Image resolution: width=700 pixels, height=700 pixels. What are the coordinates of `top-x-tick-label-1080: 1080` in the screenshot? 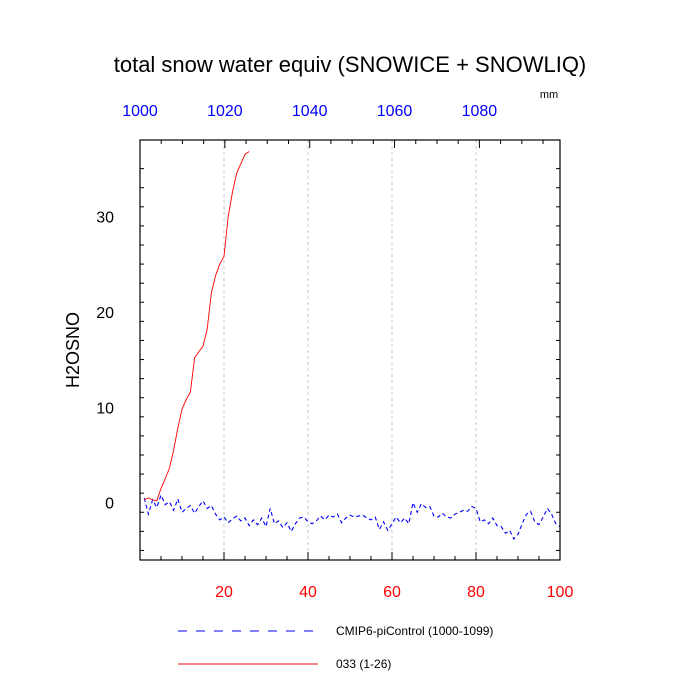 It's located at (480, 111).